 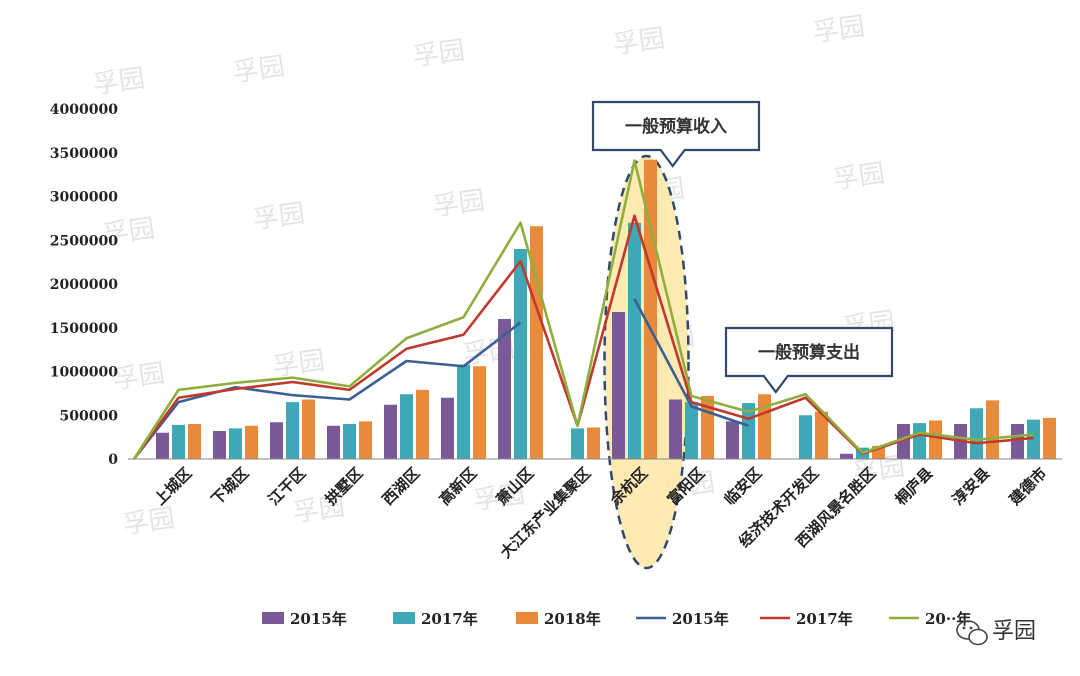 I want to click on y-tick-label: 2500000, so click(x=84, y=241).